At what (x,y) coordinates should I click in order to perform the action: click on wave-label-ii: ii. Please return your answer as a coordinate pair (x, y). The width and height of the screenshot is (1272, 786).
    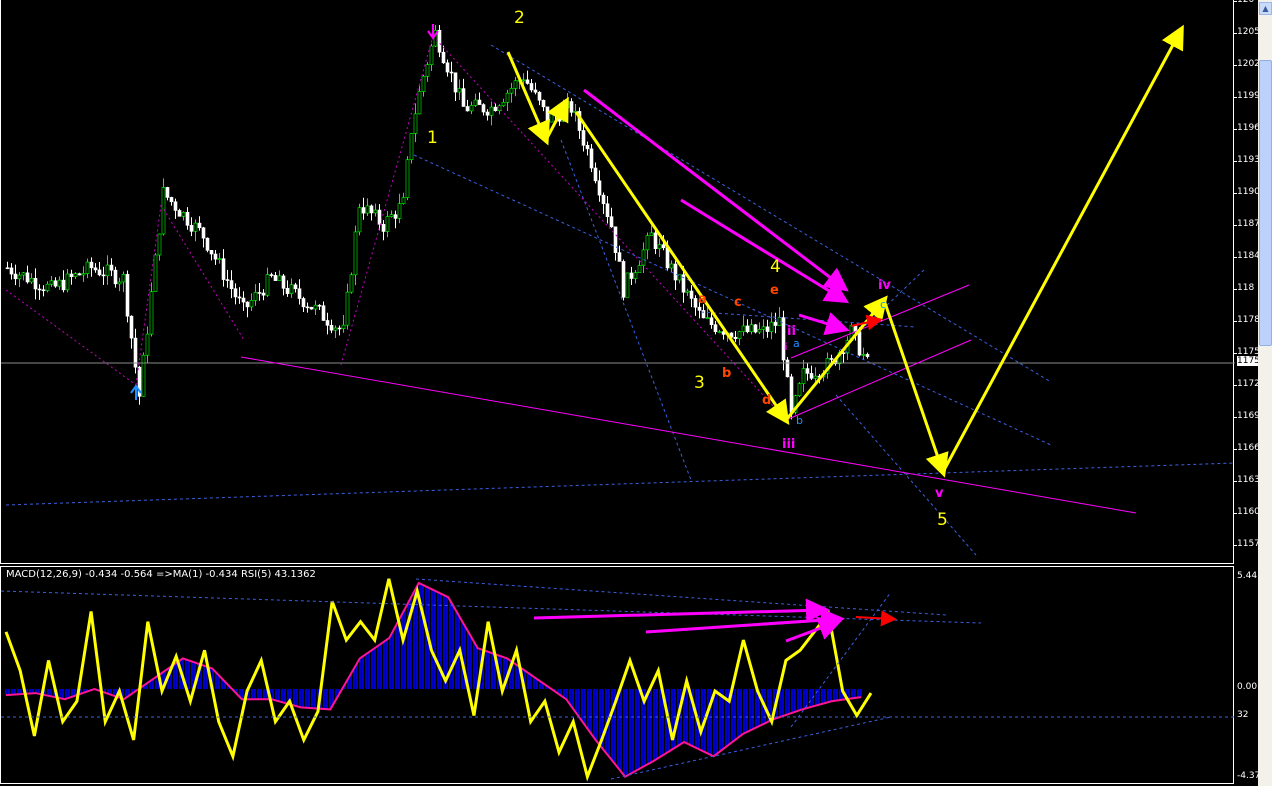
    Looking at the image, I should click on (791, 331).